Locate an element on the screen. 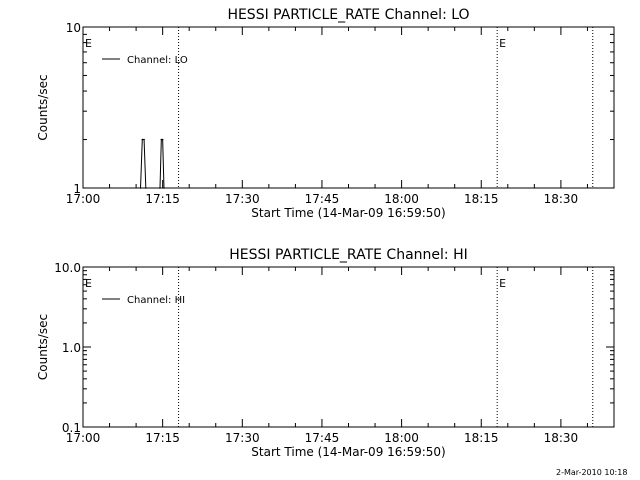 The width and height of the screenshot is (640, 480). legend-label: Channel: LO is located at coordinates (157, 60).